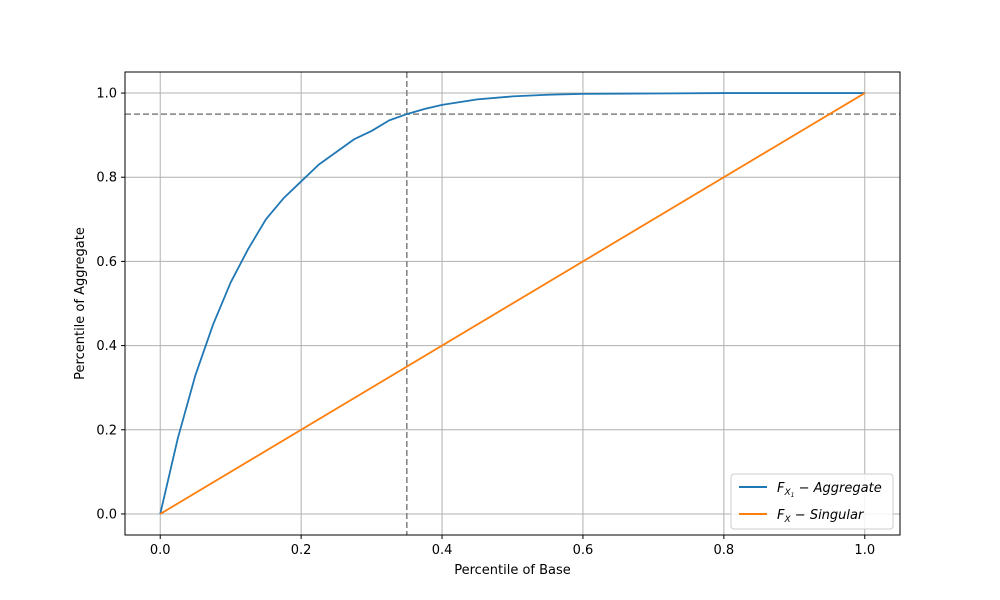  I want to click on y-tick-label: 1.0, so click(106, 94).